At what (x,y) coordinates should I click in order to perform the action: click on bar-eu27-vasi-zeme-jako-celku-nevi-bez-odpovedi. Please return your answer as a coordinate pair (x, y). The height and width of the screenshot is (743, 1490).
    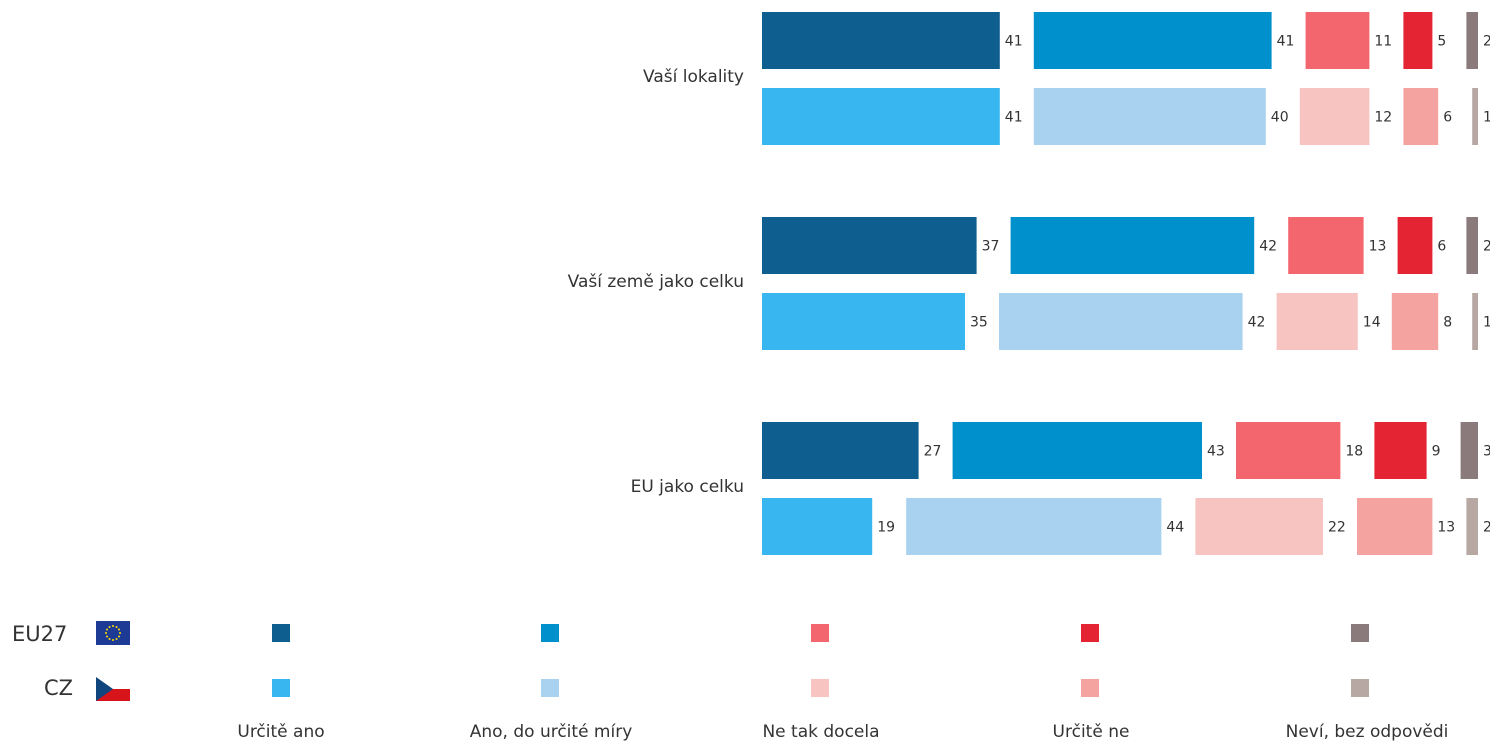
    Looking at the image, I should click on (1472, 245).